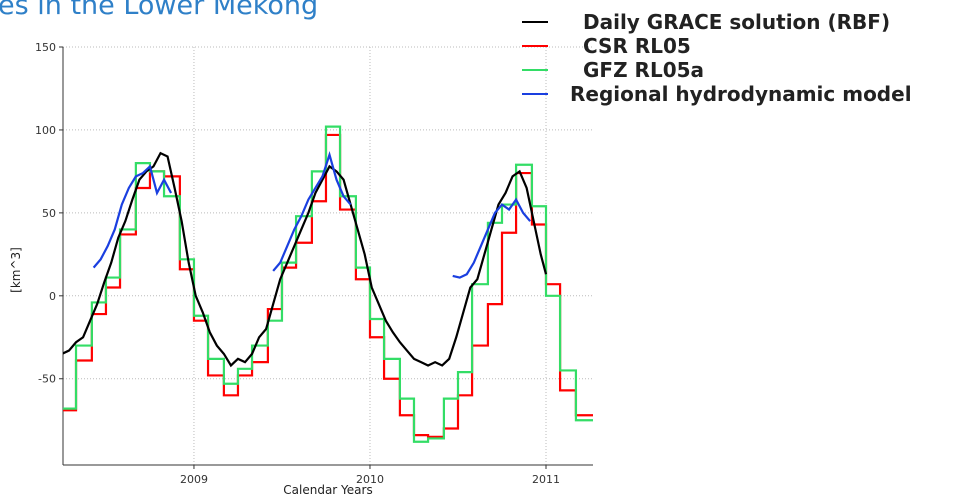 This screenshot has width=970, height=501. Describe the element at coordinates (52, 296) in the screenshot. I see `y-tick-label: 0` at that location.